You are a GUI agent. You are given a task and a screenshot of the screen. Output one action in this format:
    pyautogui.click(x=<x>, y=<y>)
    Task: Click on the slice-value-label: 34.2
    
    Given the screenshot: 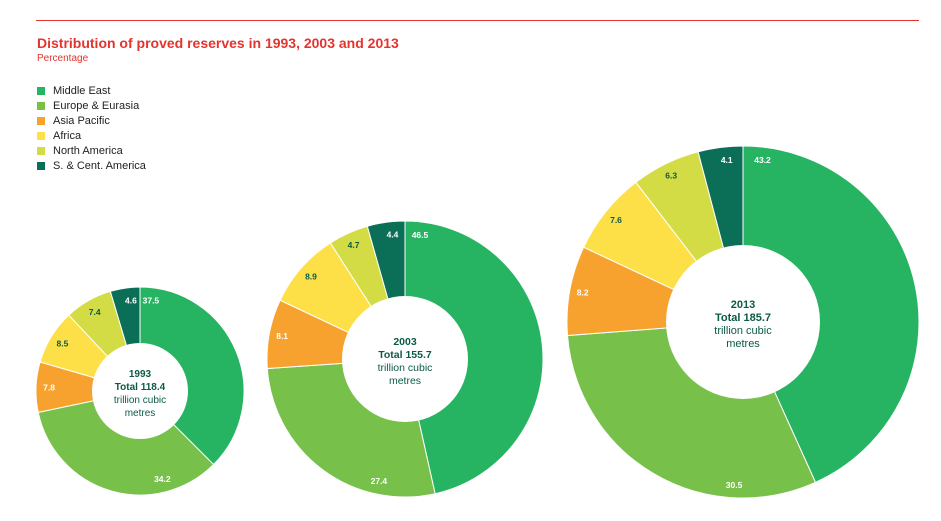 What is the action you would take?
    pyautogui.click(x=162, y=479)
    